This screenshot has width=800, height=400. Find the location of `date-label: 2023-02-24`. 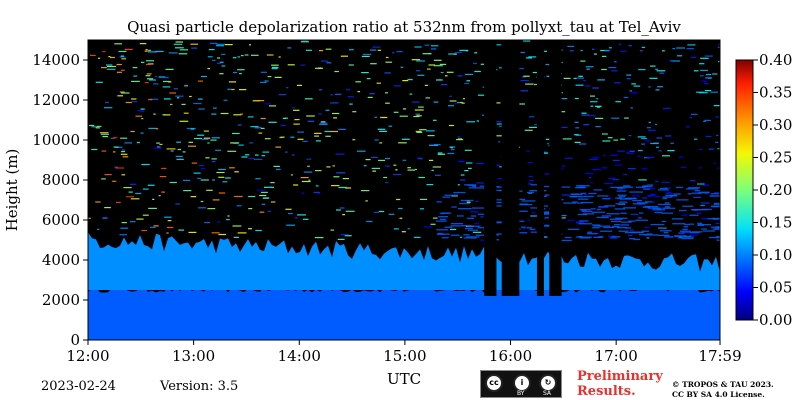

date-label: 2023-02-24 is located at coordinates (78, 386).